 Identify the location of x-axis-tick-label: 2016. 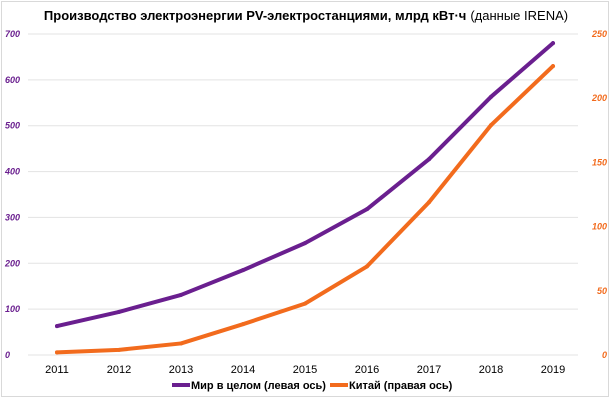
(367, 370).